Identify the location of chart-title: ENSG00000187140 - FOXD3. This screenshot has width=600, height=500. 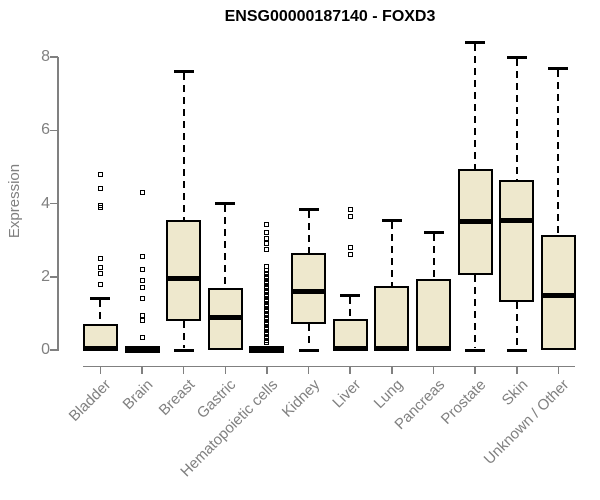
(330, 16).